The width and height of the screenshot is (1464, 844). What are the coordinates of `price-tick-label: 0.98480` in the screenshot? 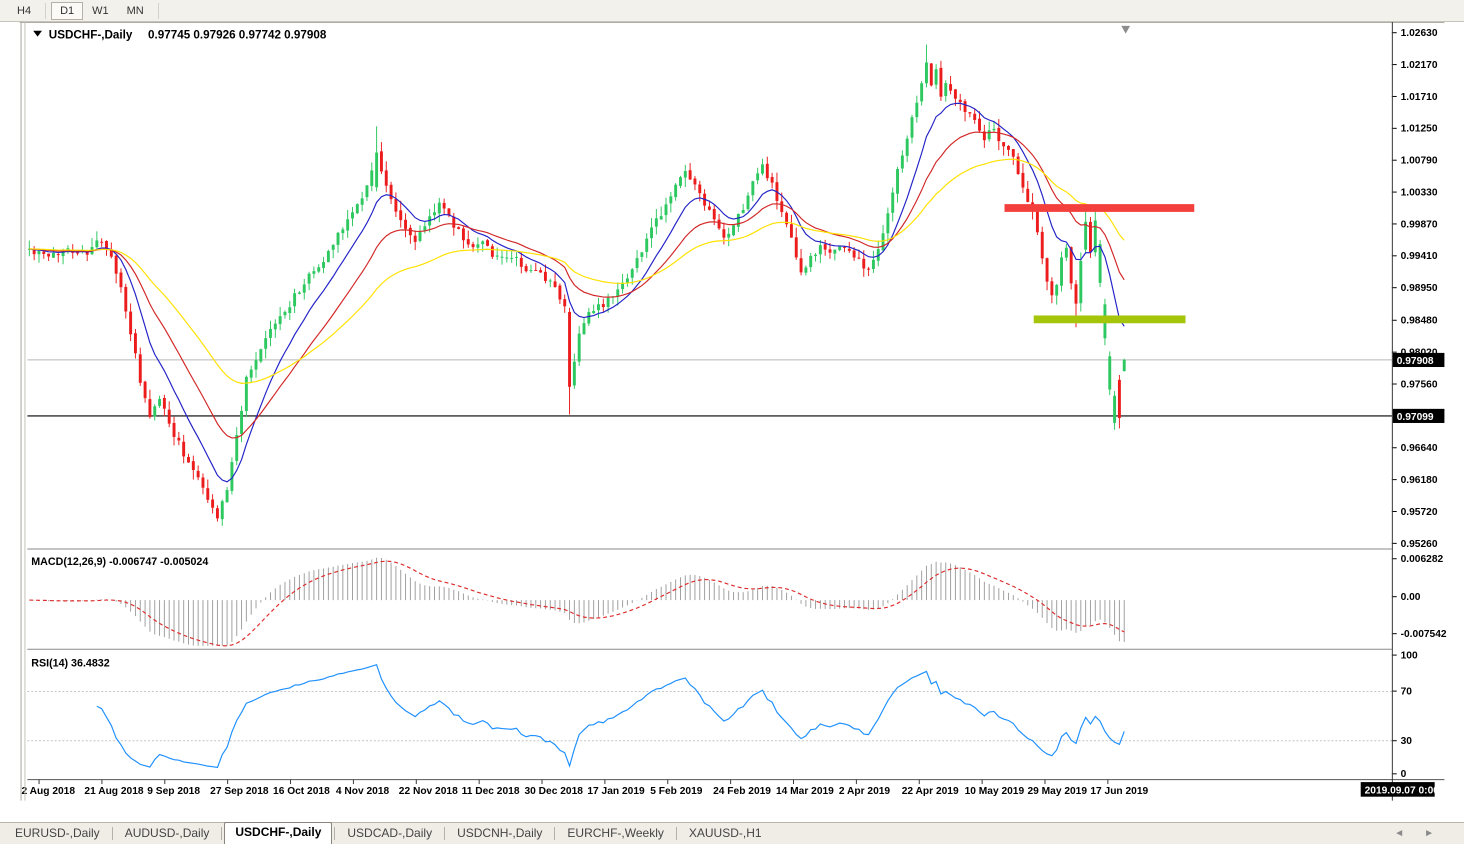 It's located at (1419, 321).